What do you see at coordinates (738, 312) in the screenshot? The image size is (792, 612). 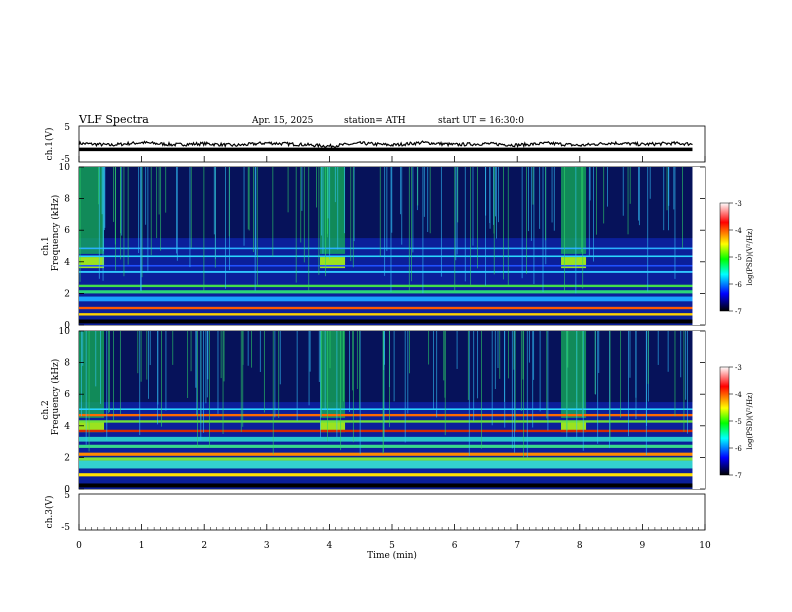 I see `colorbar-tick-label: -7` at bounding box center [738, 312].